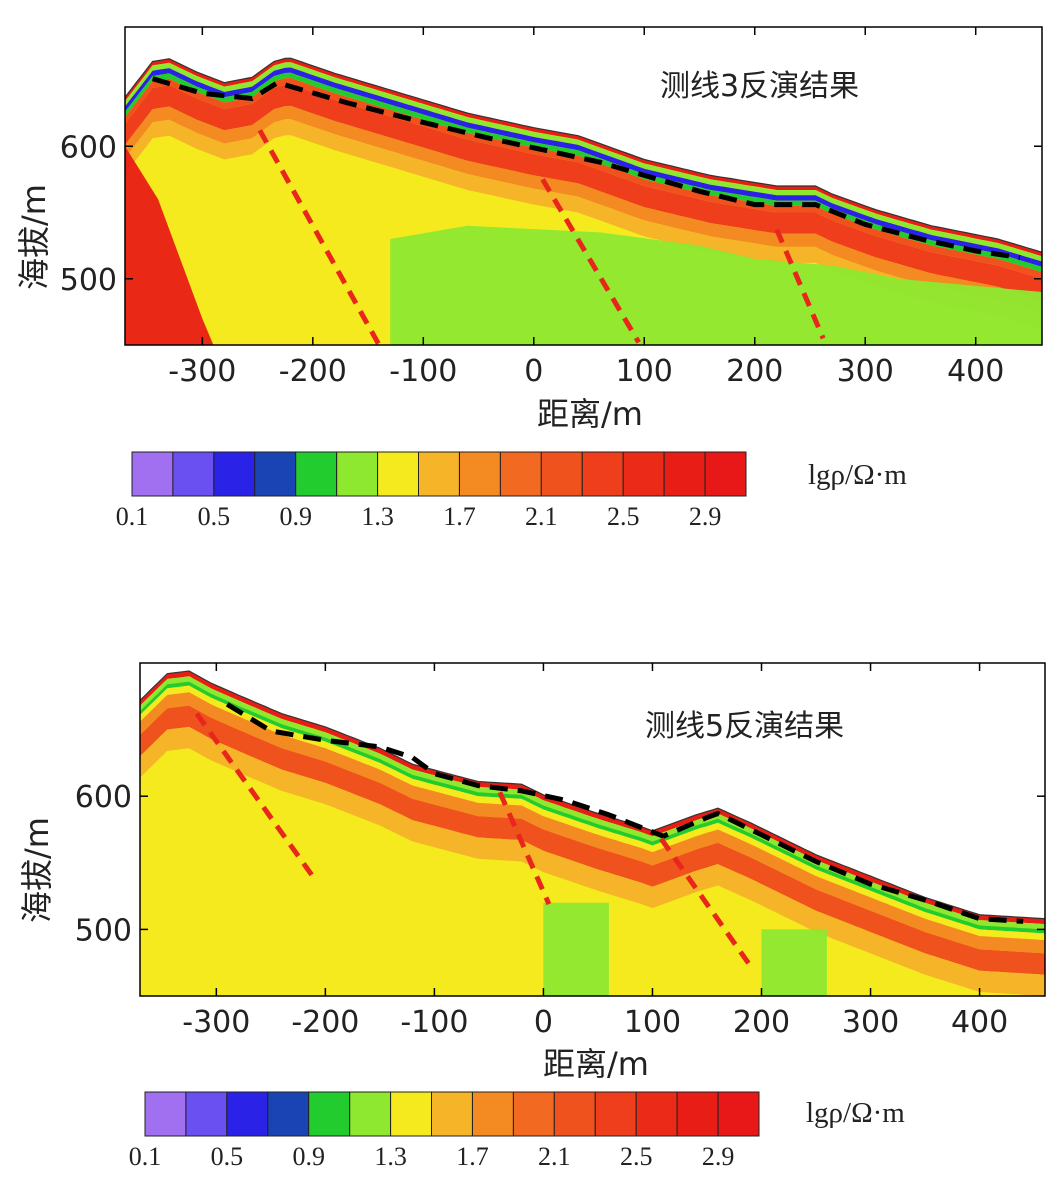 The height and width of the screenshot is (1186, 1063). I want to click on conductive-layer-boundary, so click(624, 813).